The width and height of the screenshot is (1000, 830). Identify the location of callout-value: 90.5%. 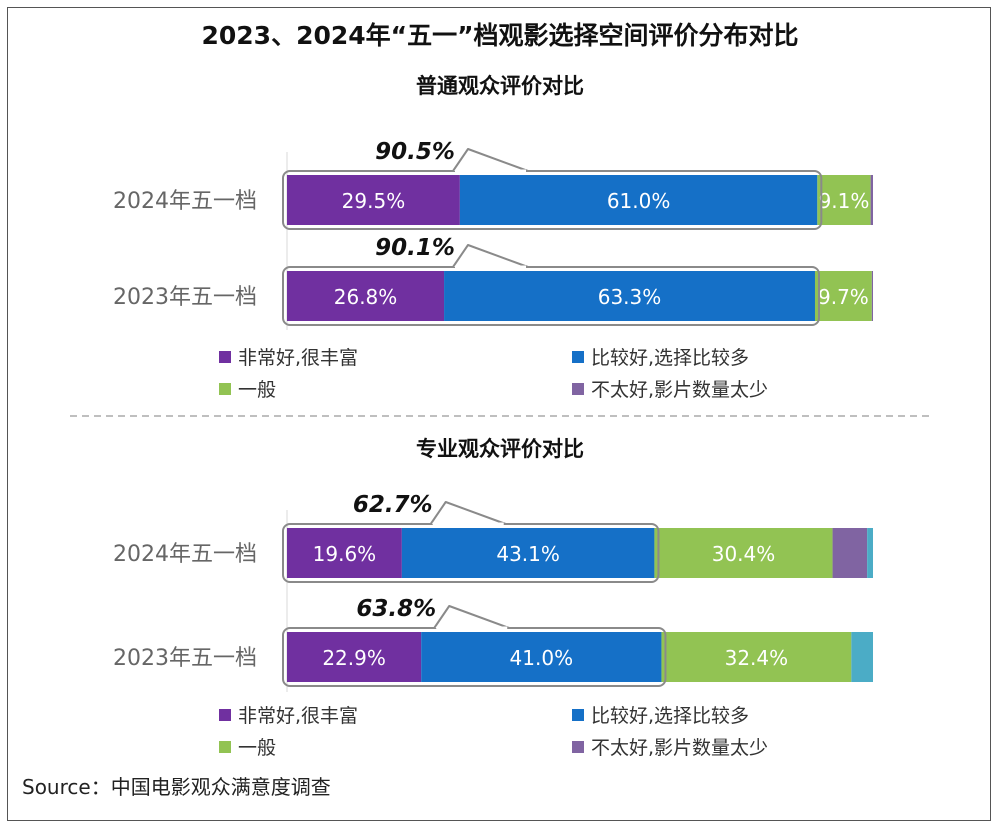
(415, 152).